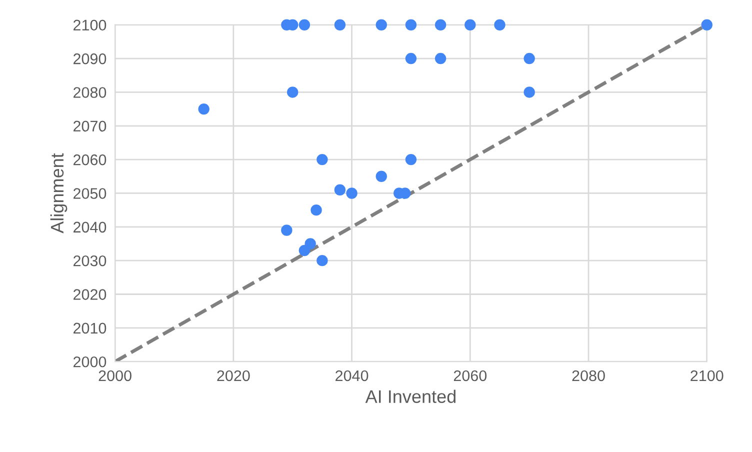  Describe the element at coordinates (90, 362) in the screenshot. I see `y-tick-label: 2000` at that location.